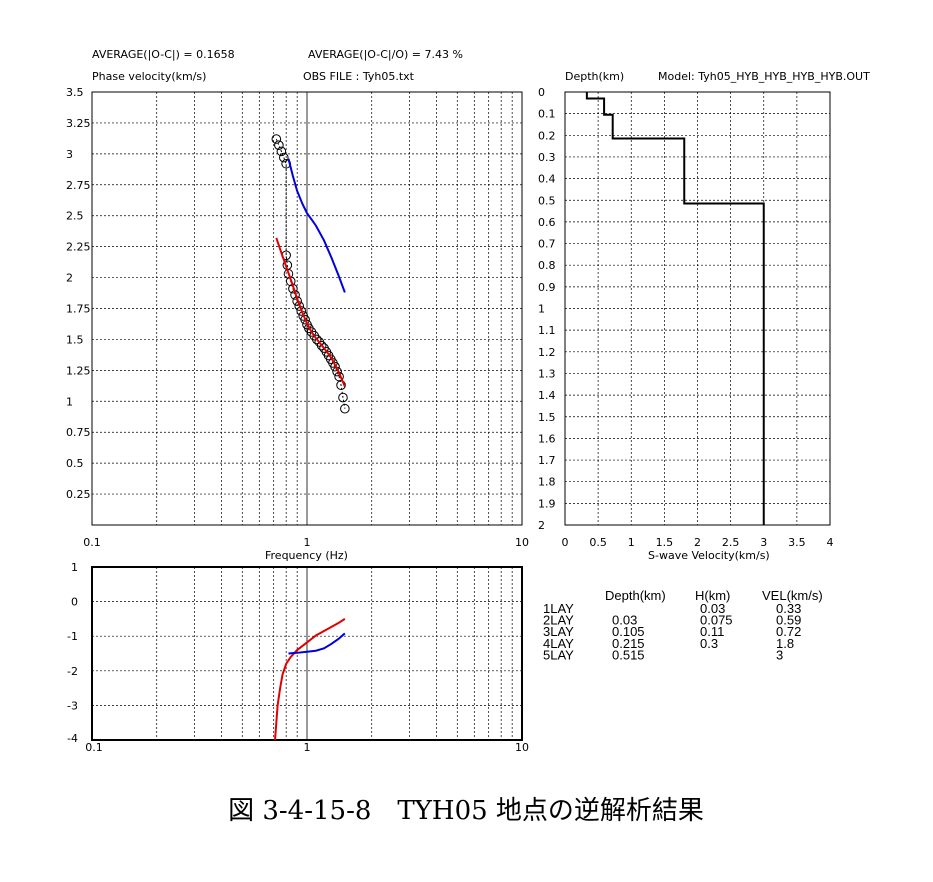  I want to click on profile-grid, so click(697, 308).